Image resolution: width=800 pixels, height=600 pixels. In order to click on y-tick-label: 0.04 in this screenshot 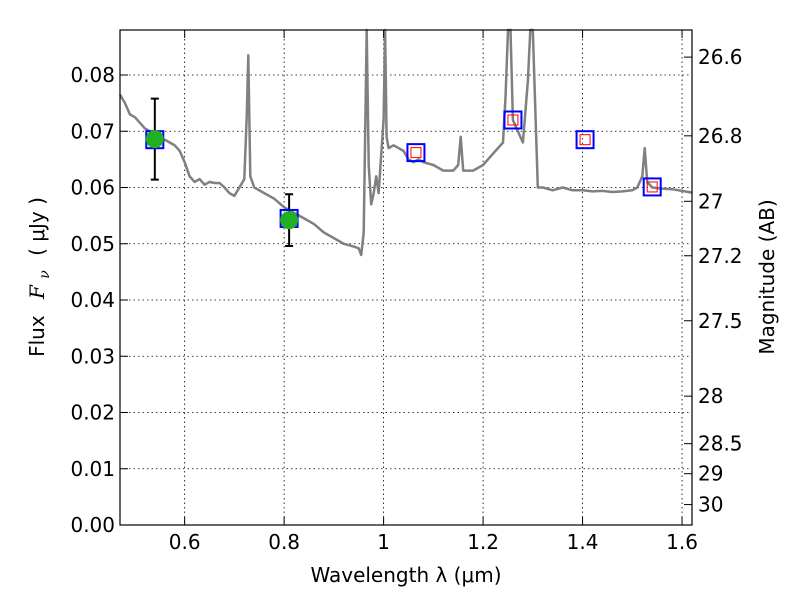, I will do `click(92, 300)`.